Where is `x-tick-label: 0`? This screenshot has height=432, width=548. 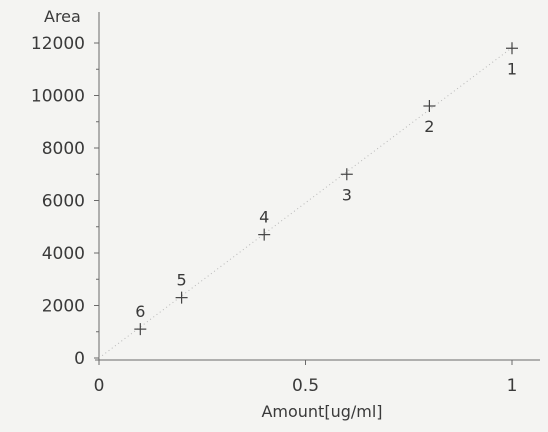
x-tick-label: 0 is located at coordinates (99, 386).